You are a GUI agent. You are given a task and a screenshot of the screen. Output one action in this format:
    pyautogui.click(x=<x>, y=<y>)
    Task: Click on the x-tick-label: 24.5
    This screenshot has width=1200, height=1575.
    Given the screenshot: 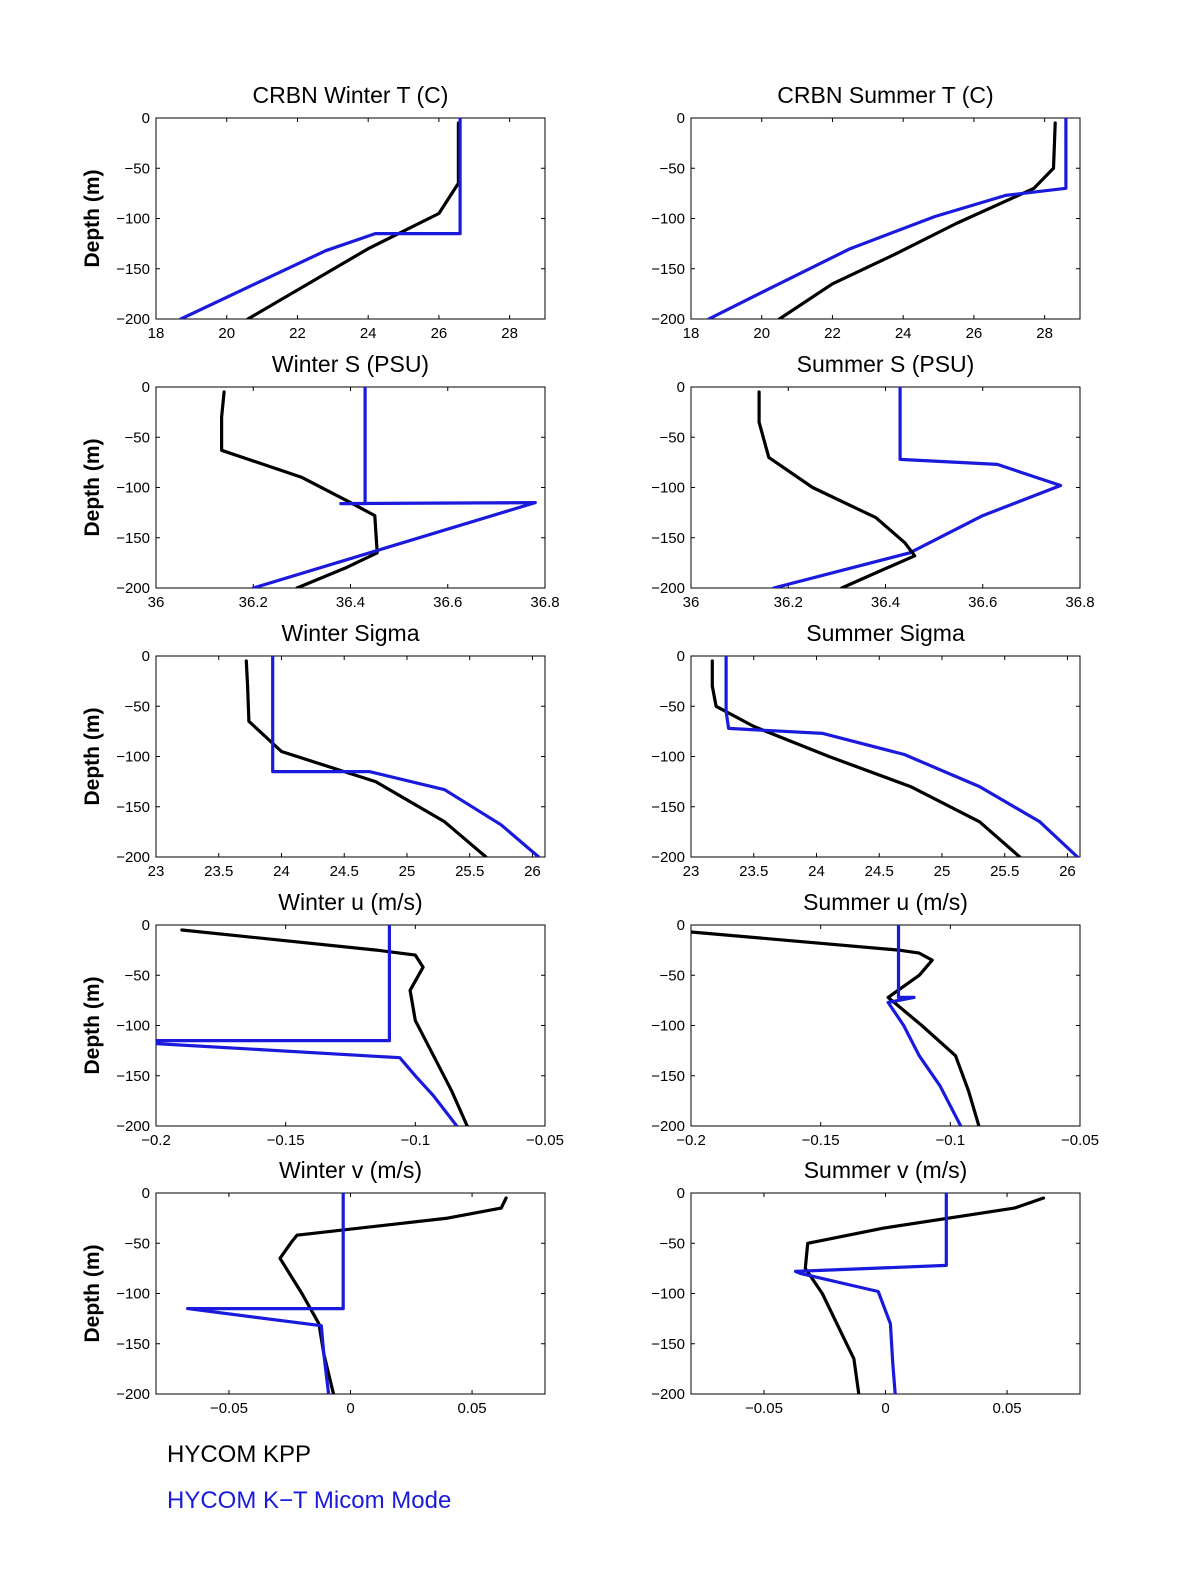 What is the action you would take?
    pyautogui.click(x=879, y=871)
    